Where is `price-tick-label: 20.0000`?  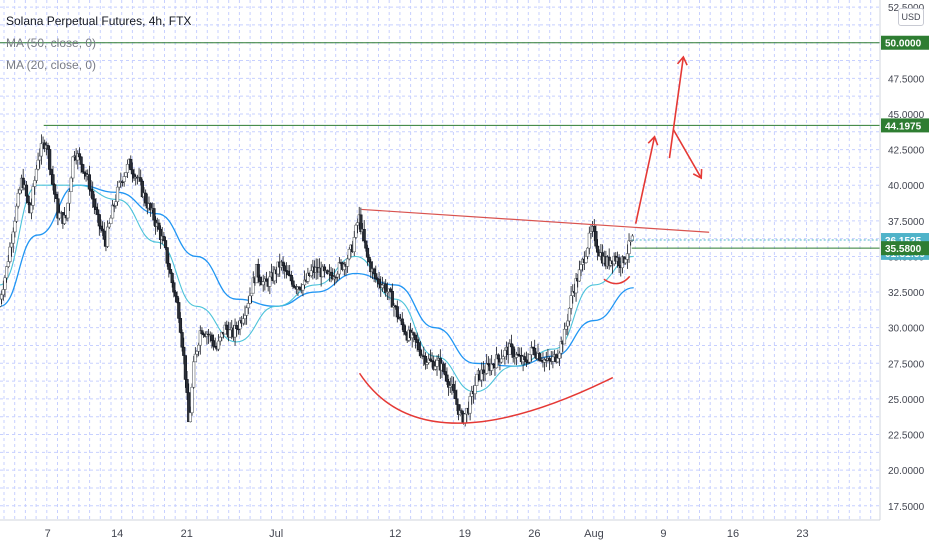
price-tick-label: 20.0000 is located at coordinates (906, 471).